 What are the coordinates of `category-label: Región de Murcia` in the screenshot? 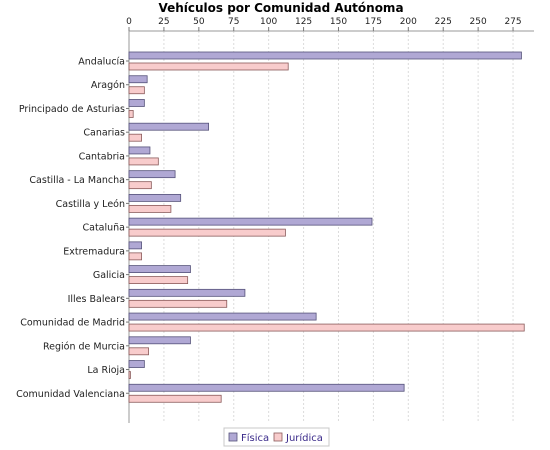 It's located at (84, 346).